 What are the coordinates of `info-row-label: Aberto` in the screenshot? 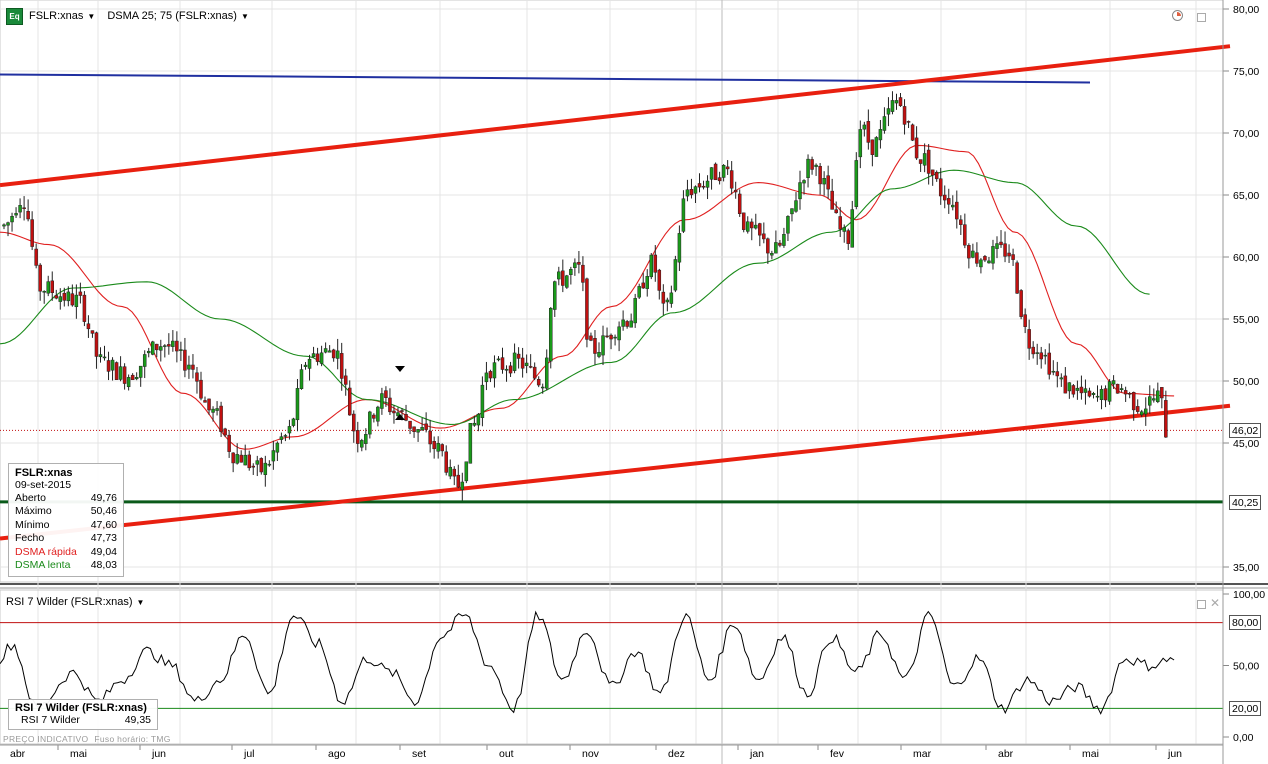 It's located at (30, 498).